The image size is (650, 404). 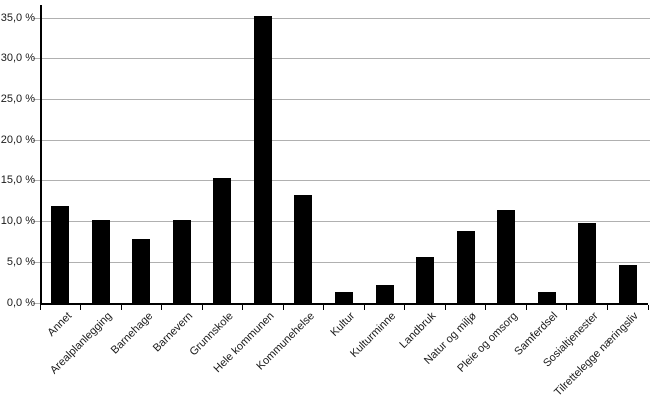 I want to click on bar-sosialtjenester, so click(x=587, y=263).